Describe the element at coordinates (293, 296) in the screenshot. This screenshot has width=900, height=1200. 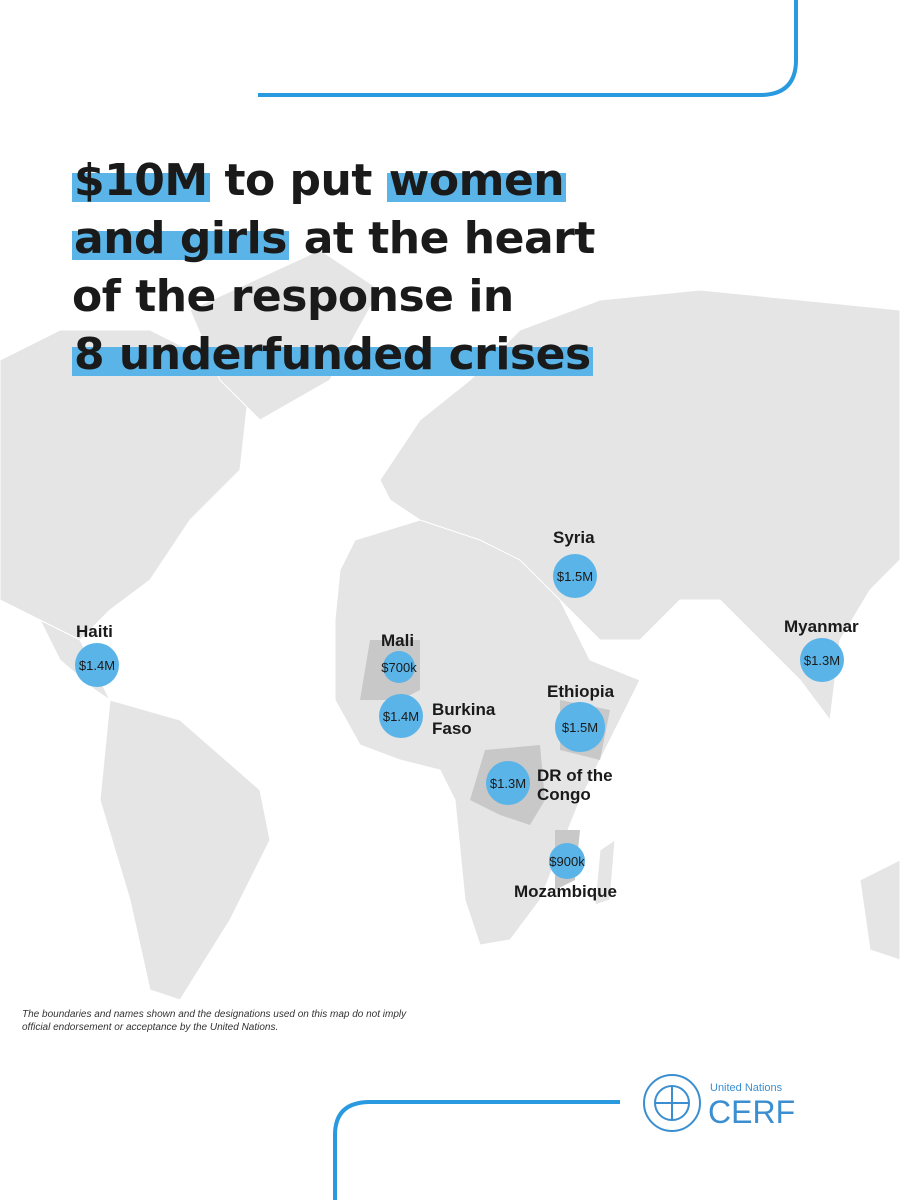
I see `headline-text: of the response in` at that location.